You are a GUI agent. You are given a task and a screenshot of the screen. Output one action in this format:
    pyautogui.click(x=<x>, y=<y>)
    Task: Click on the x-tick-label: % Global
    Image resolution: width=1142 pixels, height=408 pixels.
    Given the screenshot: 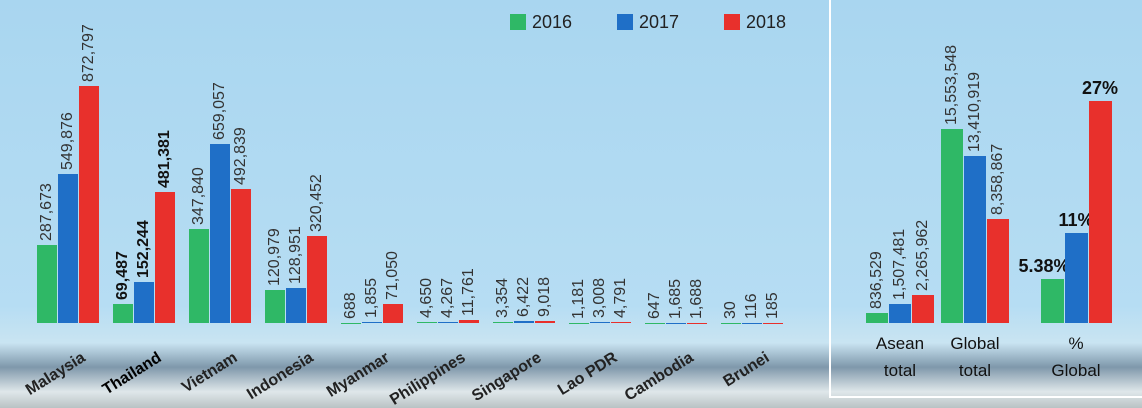 What is the action you would take?
    pyautogui.click(x=1076, y=357)
    